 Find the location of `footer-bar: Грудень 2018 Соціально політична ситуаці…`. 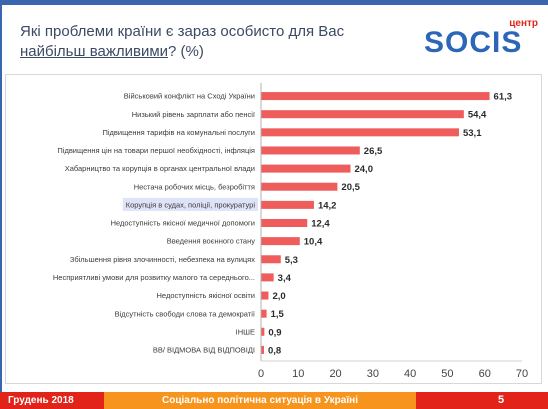

footer-bar: Грудень 2018 Соціально політична ситуаці… is located at coordinates (274, 400).